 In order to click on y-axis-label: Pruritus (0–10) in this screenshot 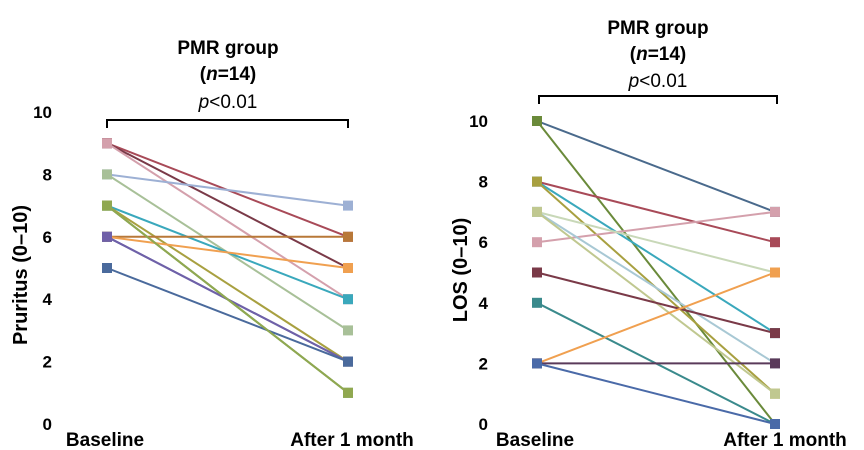, I will do `click(21, 275)`.